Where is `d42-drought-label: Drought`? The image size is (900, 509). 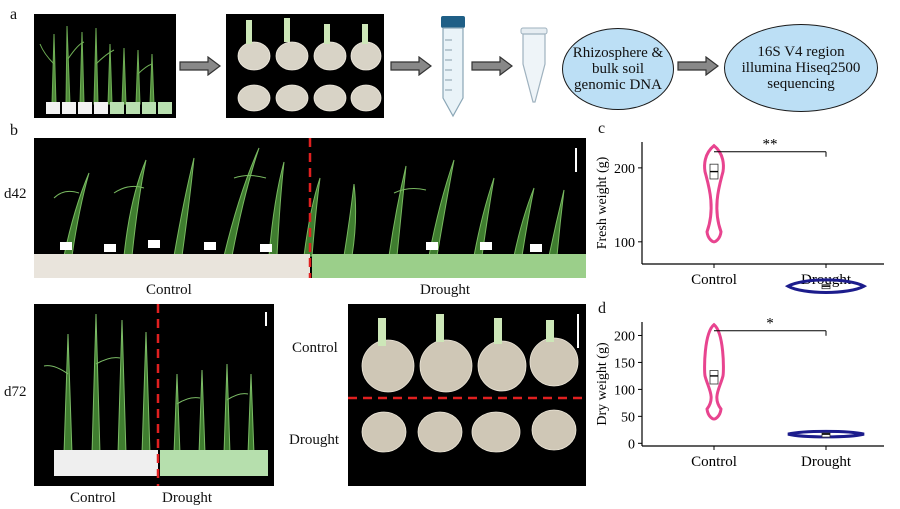
d42-drought-label: Drought is located at coordinates (445, 290).